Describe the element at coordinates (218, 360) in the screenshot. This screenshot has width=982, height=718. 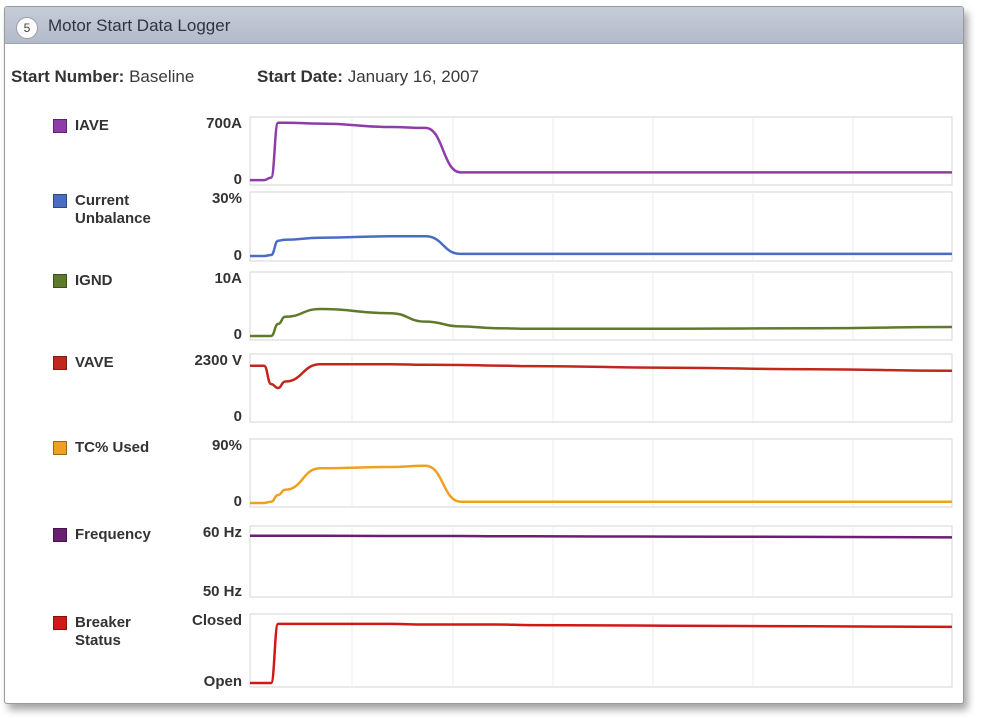
I see `y-max-label: 2300 V` at that location.